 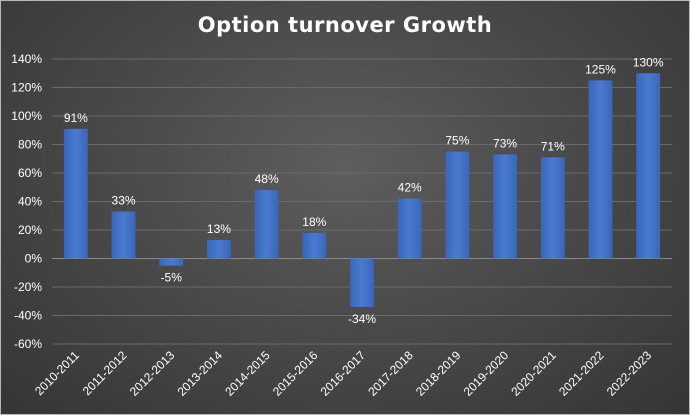 What do you see at coordinates (124, 200) in the screenshot?
I see `data-label: 33%` at bounding box center [124, 200].